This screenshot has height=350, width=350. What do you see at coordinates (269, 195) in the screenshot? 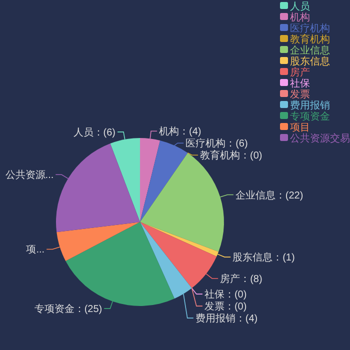
I see `data-label: 企业信息：(22)` at bounding box center [269, 195].